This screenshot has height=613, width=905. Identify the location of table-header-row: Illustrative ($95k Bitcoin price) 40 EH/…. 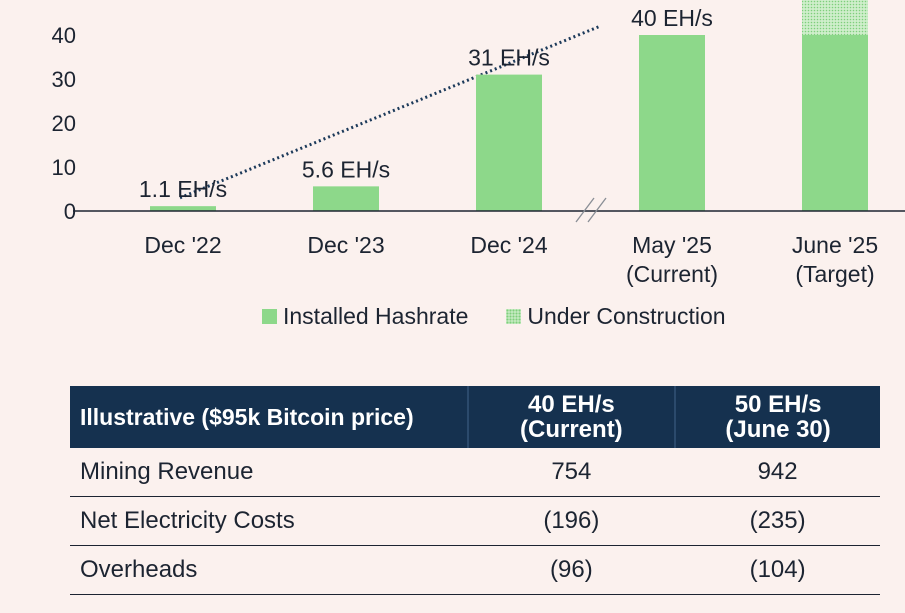
(475, 417).